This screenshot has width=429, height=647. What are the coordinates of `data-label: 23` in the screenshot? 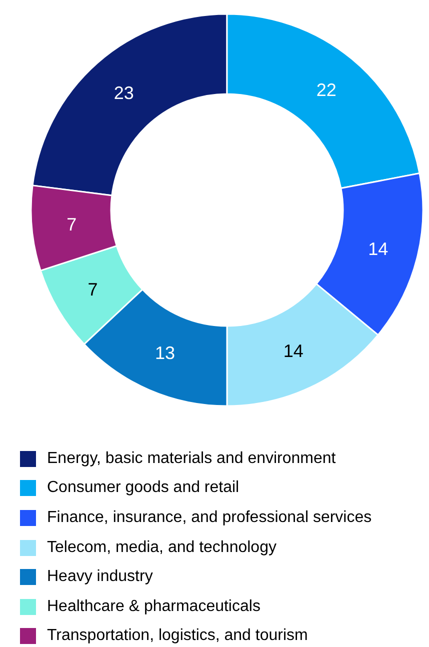 It's located at (124, 92).